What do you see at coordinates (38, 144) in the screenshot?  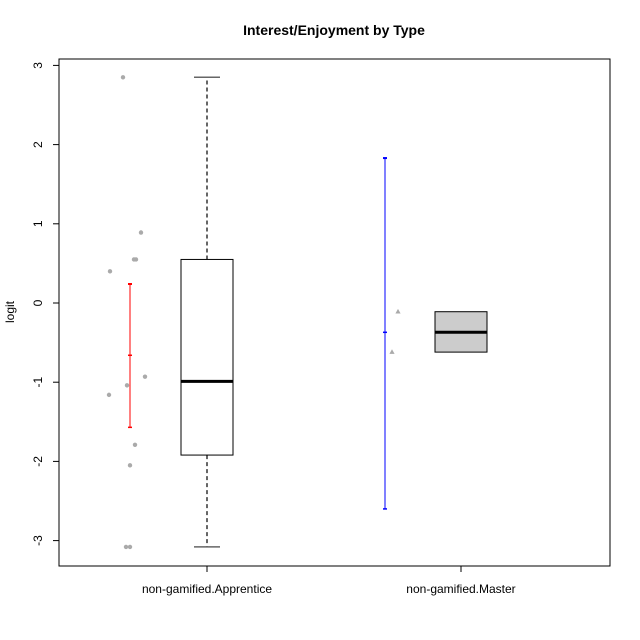 I see `y-tick-label: 2` at bounding box center [38, 144].